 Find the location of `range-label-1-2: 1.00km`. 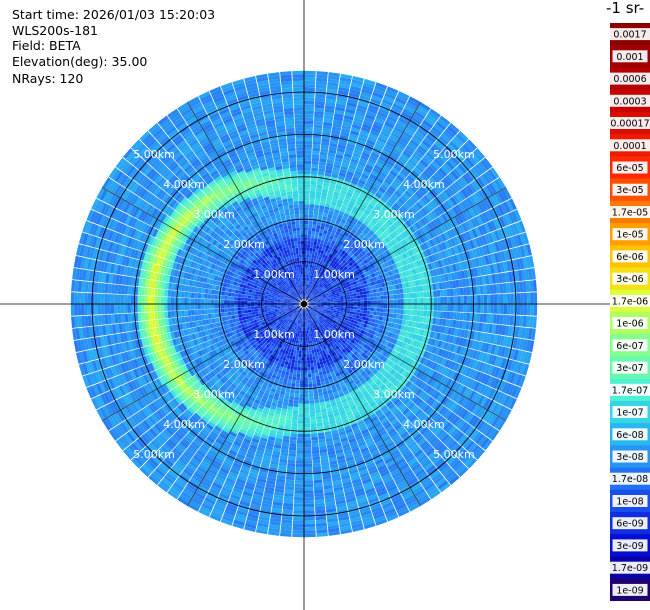

range-label-1-2: 1.00km is located at coordinates (274, 334).